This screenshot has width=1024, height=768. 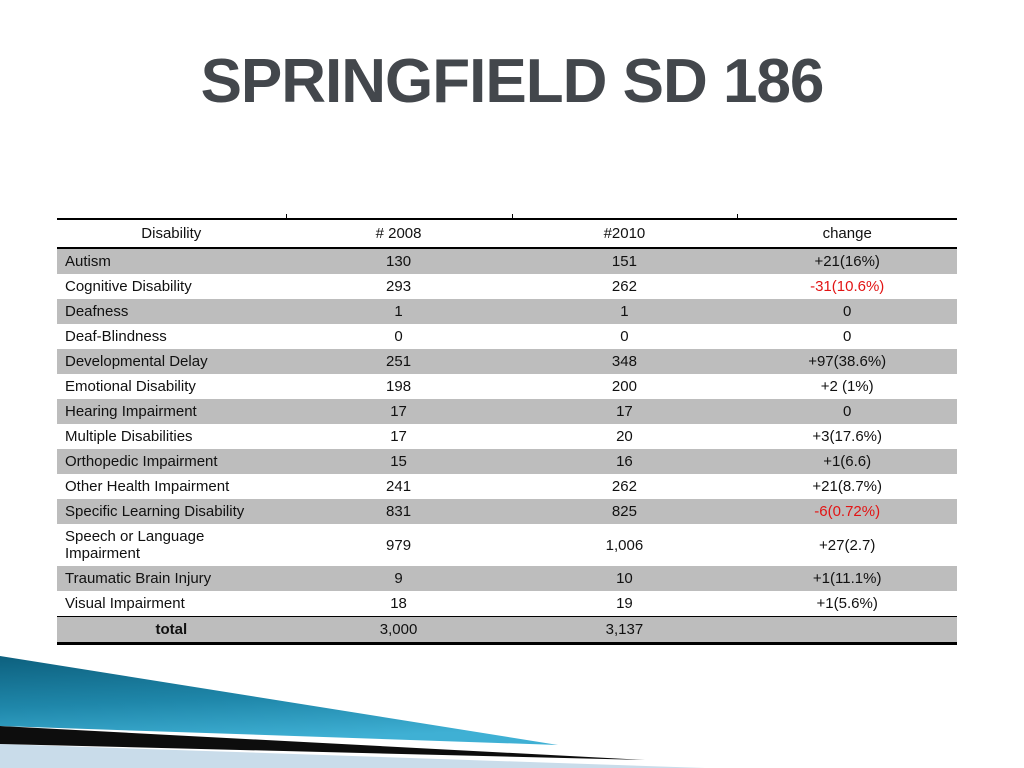 I want to click on cell: 979, so click(x=398, y=545).